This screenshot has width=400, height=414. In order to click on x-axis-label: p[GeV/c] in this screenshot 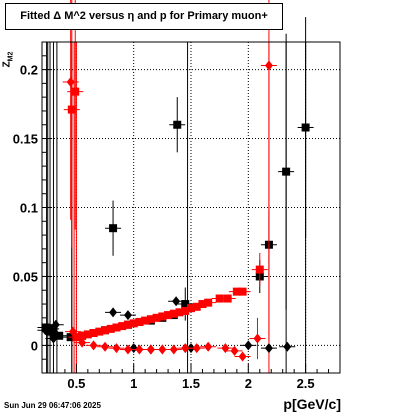, I will do `click(312, 404)`.